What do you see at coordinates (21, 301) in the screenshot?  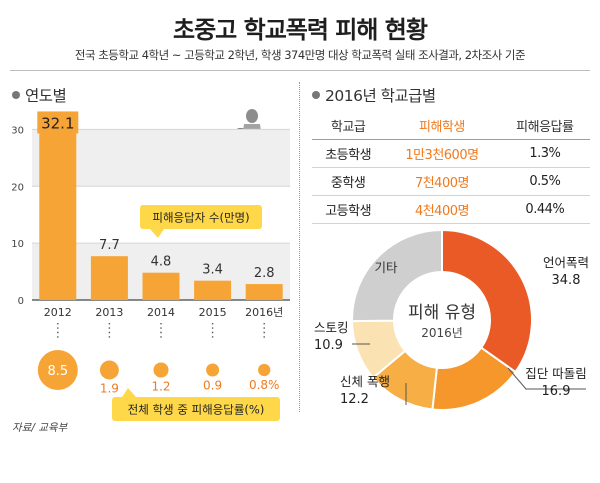 I see `y-tick-label: 0` at bounding box center [21, 301].